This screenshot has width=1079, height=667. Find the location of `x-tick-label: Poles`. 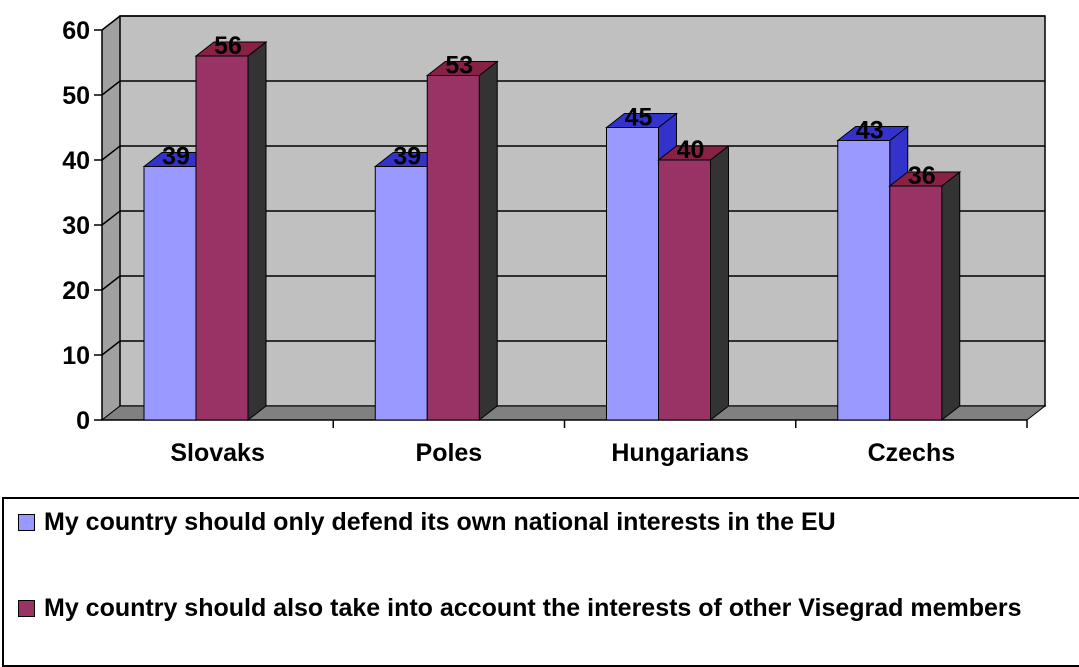

x-tick-label: Poles is located at coordinates (449, 453).